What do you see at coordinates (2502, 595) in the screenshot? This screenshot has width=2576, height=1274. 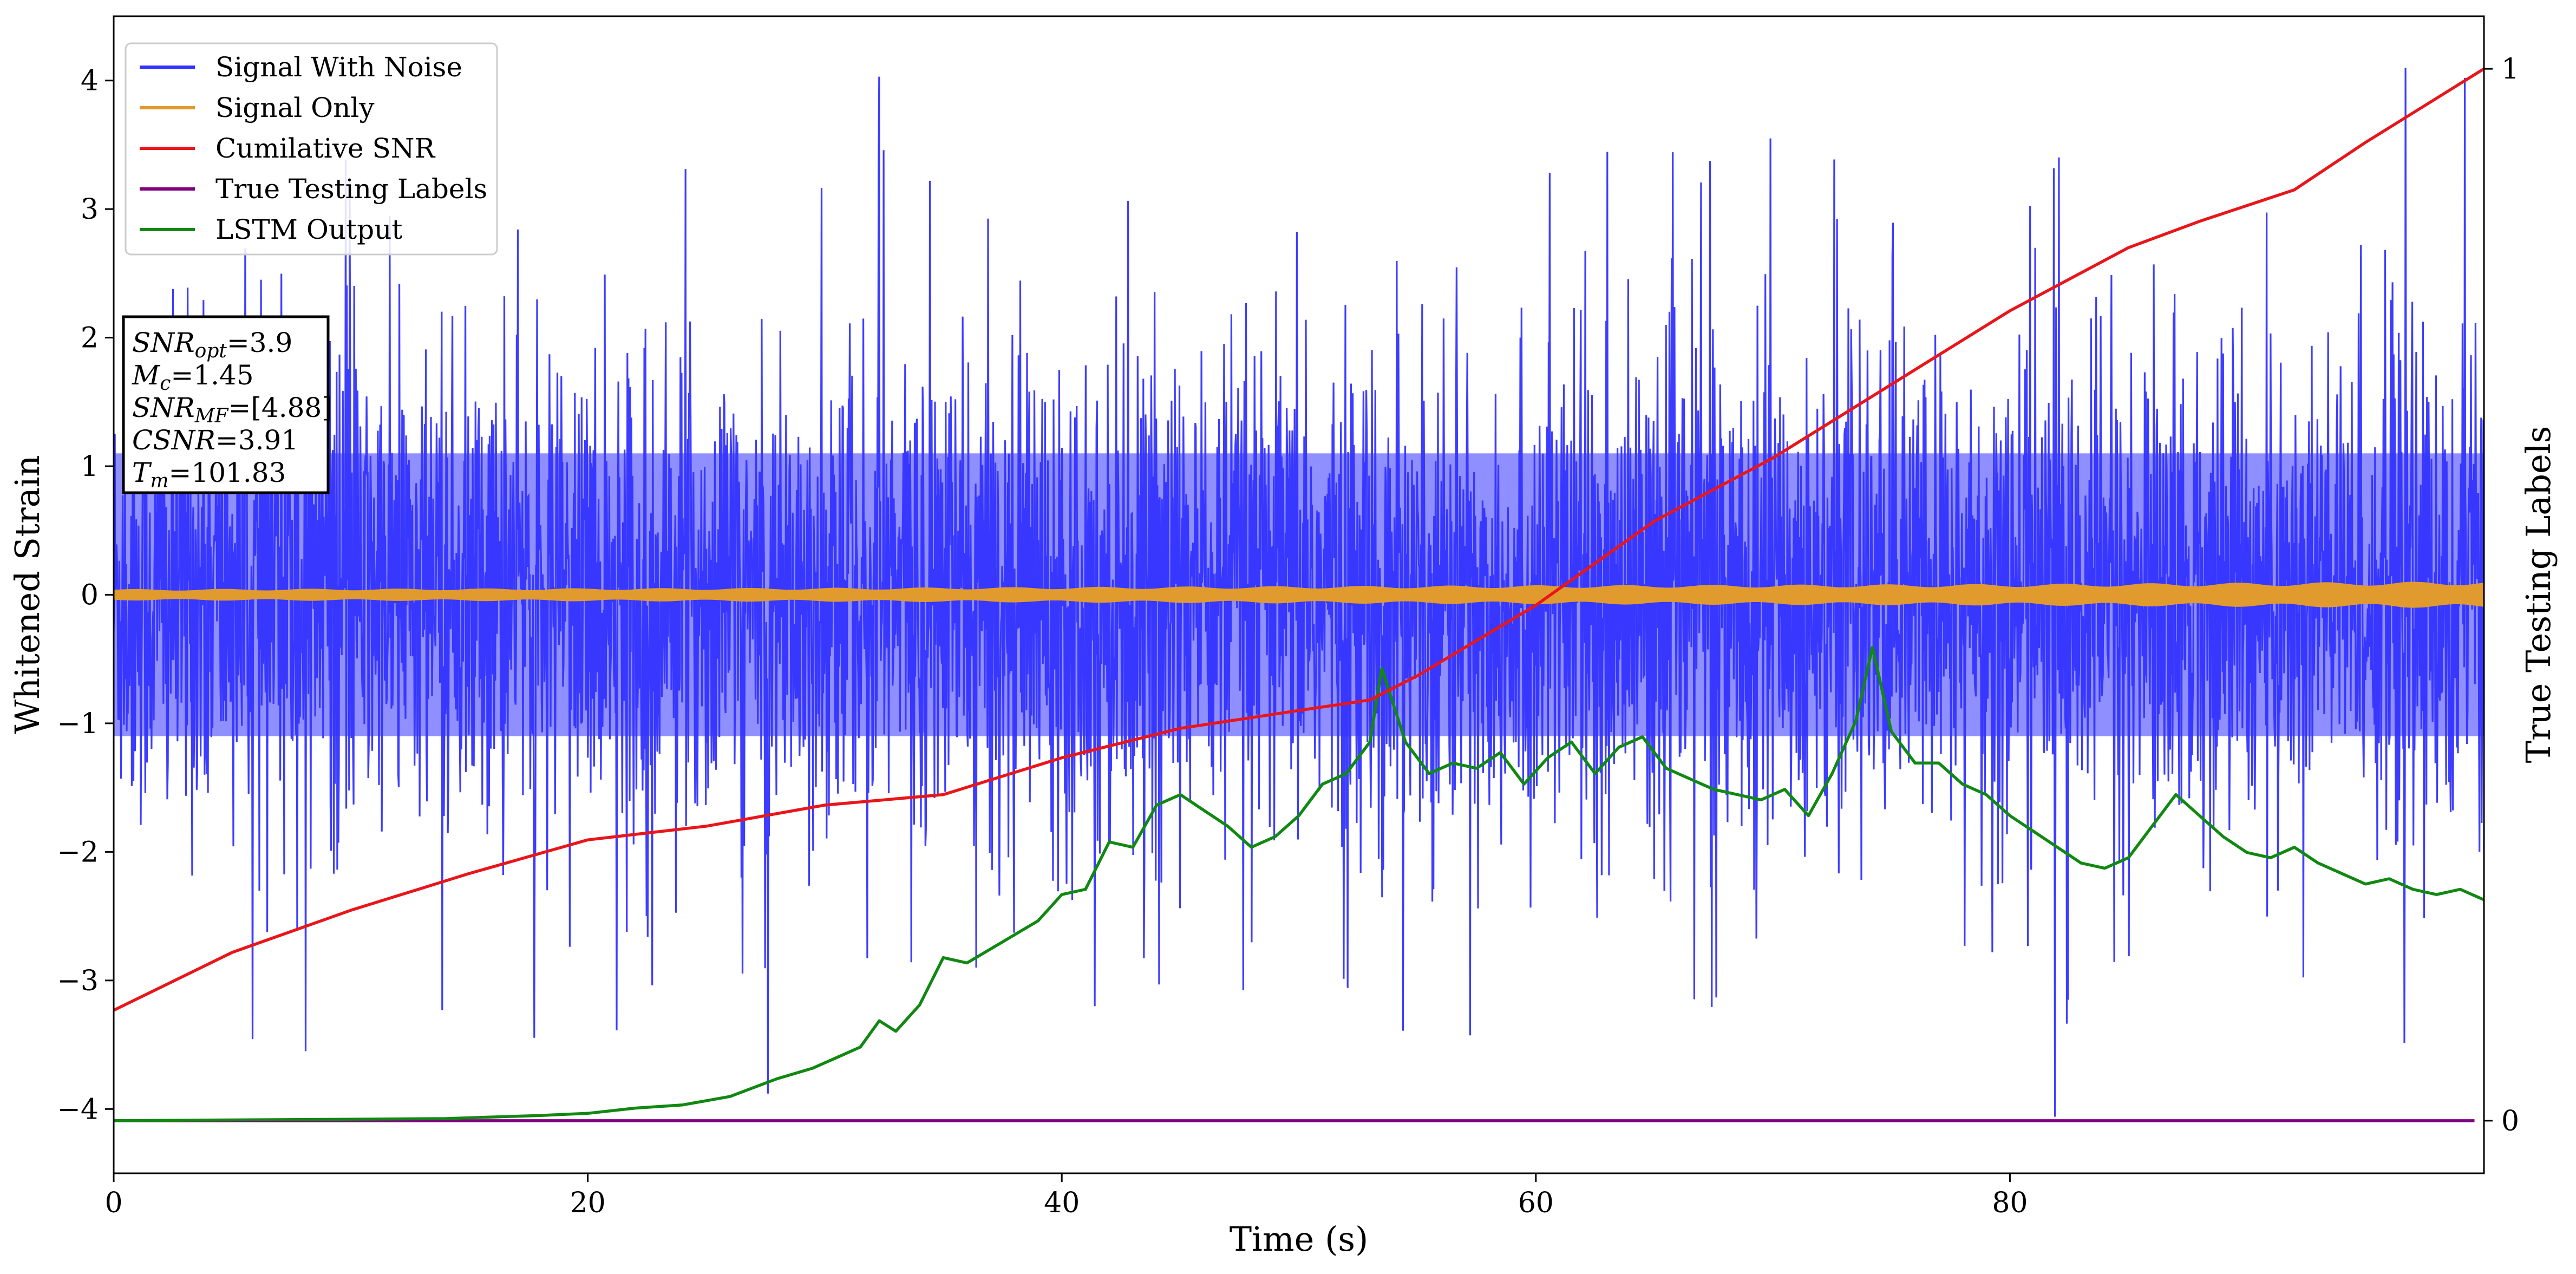 I see `y2-axis: 01` at bounding box center [2502, 595].